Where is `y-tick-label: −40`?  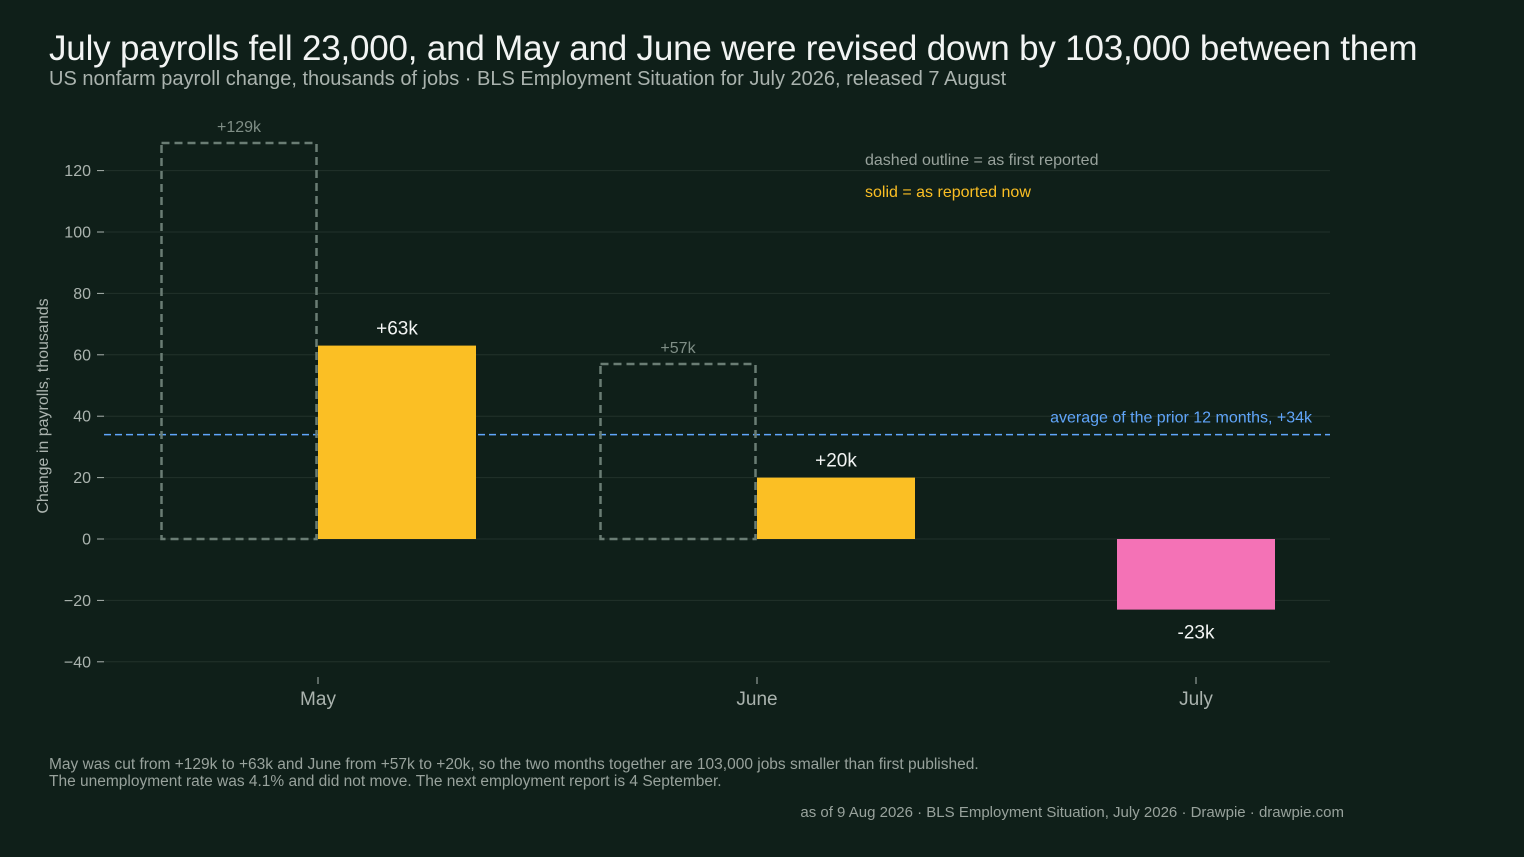 y-tick-label: −40 is located at coordinates (77, 662).